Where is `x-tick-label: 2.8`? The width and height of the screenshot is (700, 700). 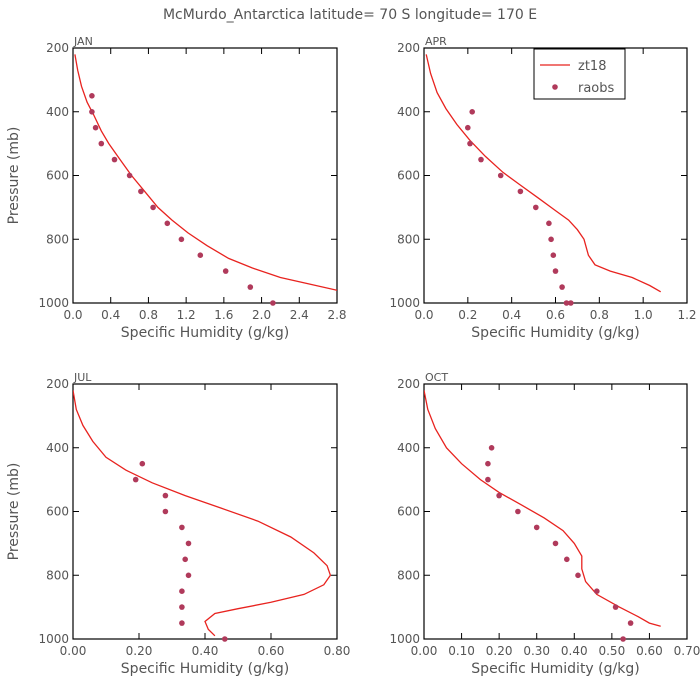 x-tick-label: 2.8 is located at coordinates (336, 315).